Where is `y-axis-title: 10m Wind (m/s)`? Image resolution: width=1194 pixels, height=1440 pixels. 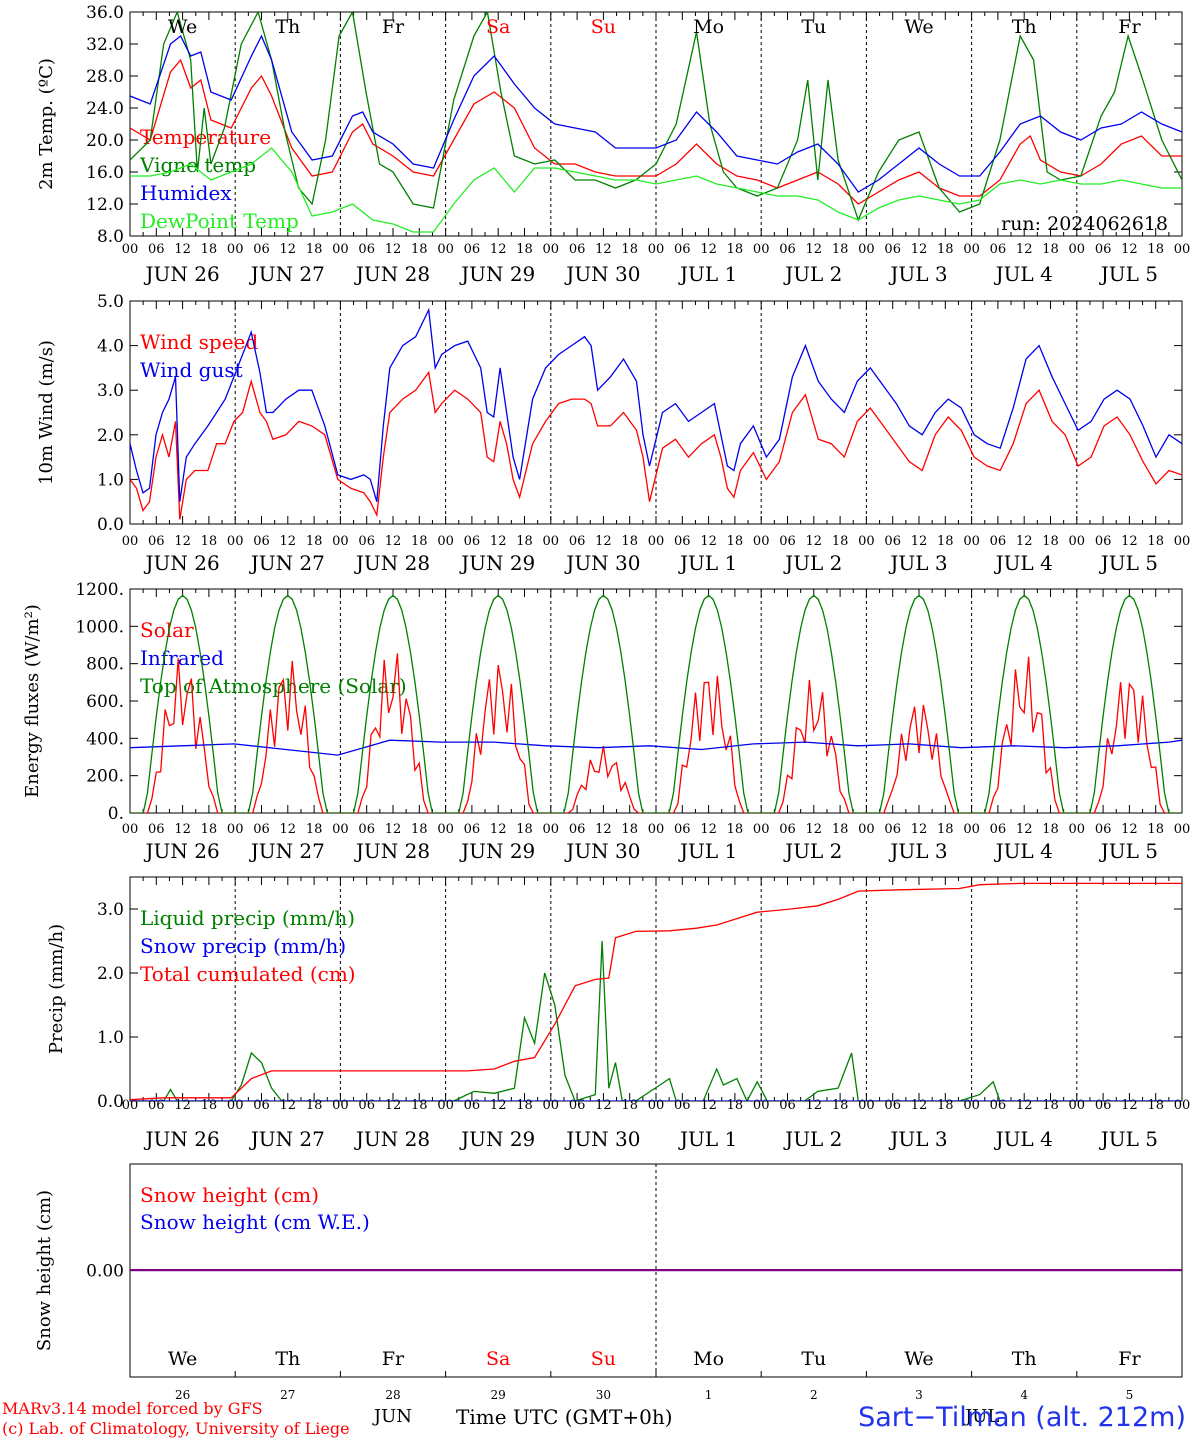 y-axis-title: 10m Wind (m/s) is located at coordinates (46, 412).